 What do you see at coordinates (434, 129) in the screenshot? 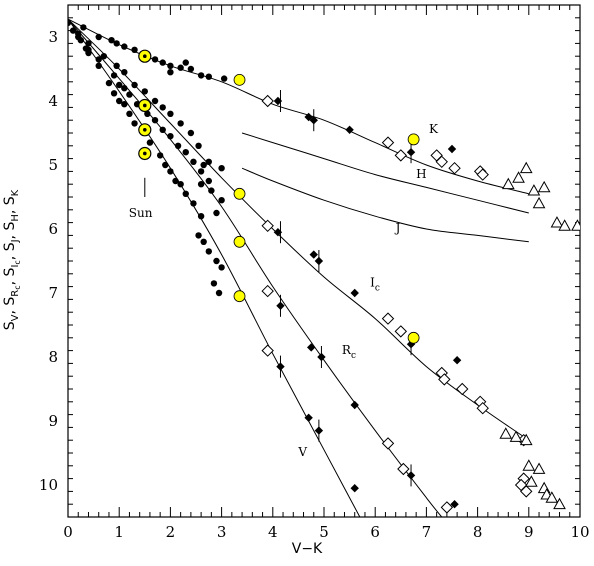
I see `series-label: K` at bounding box center [434, 129].